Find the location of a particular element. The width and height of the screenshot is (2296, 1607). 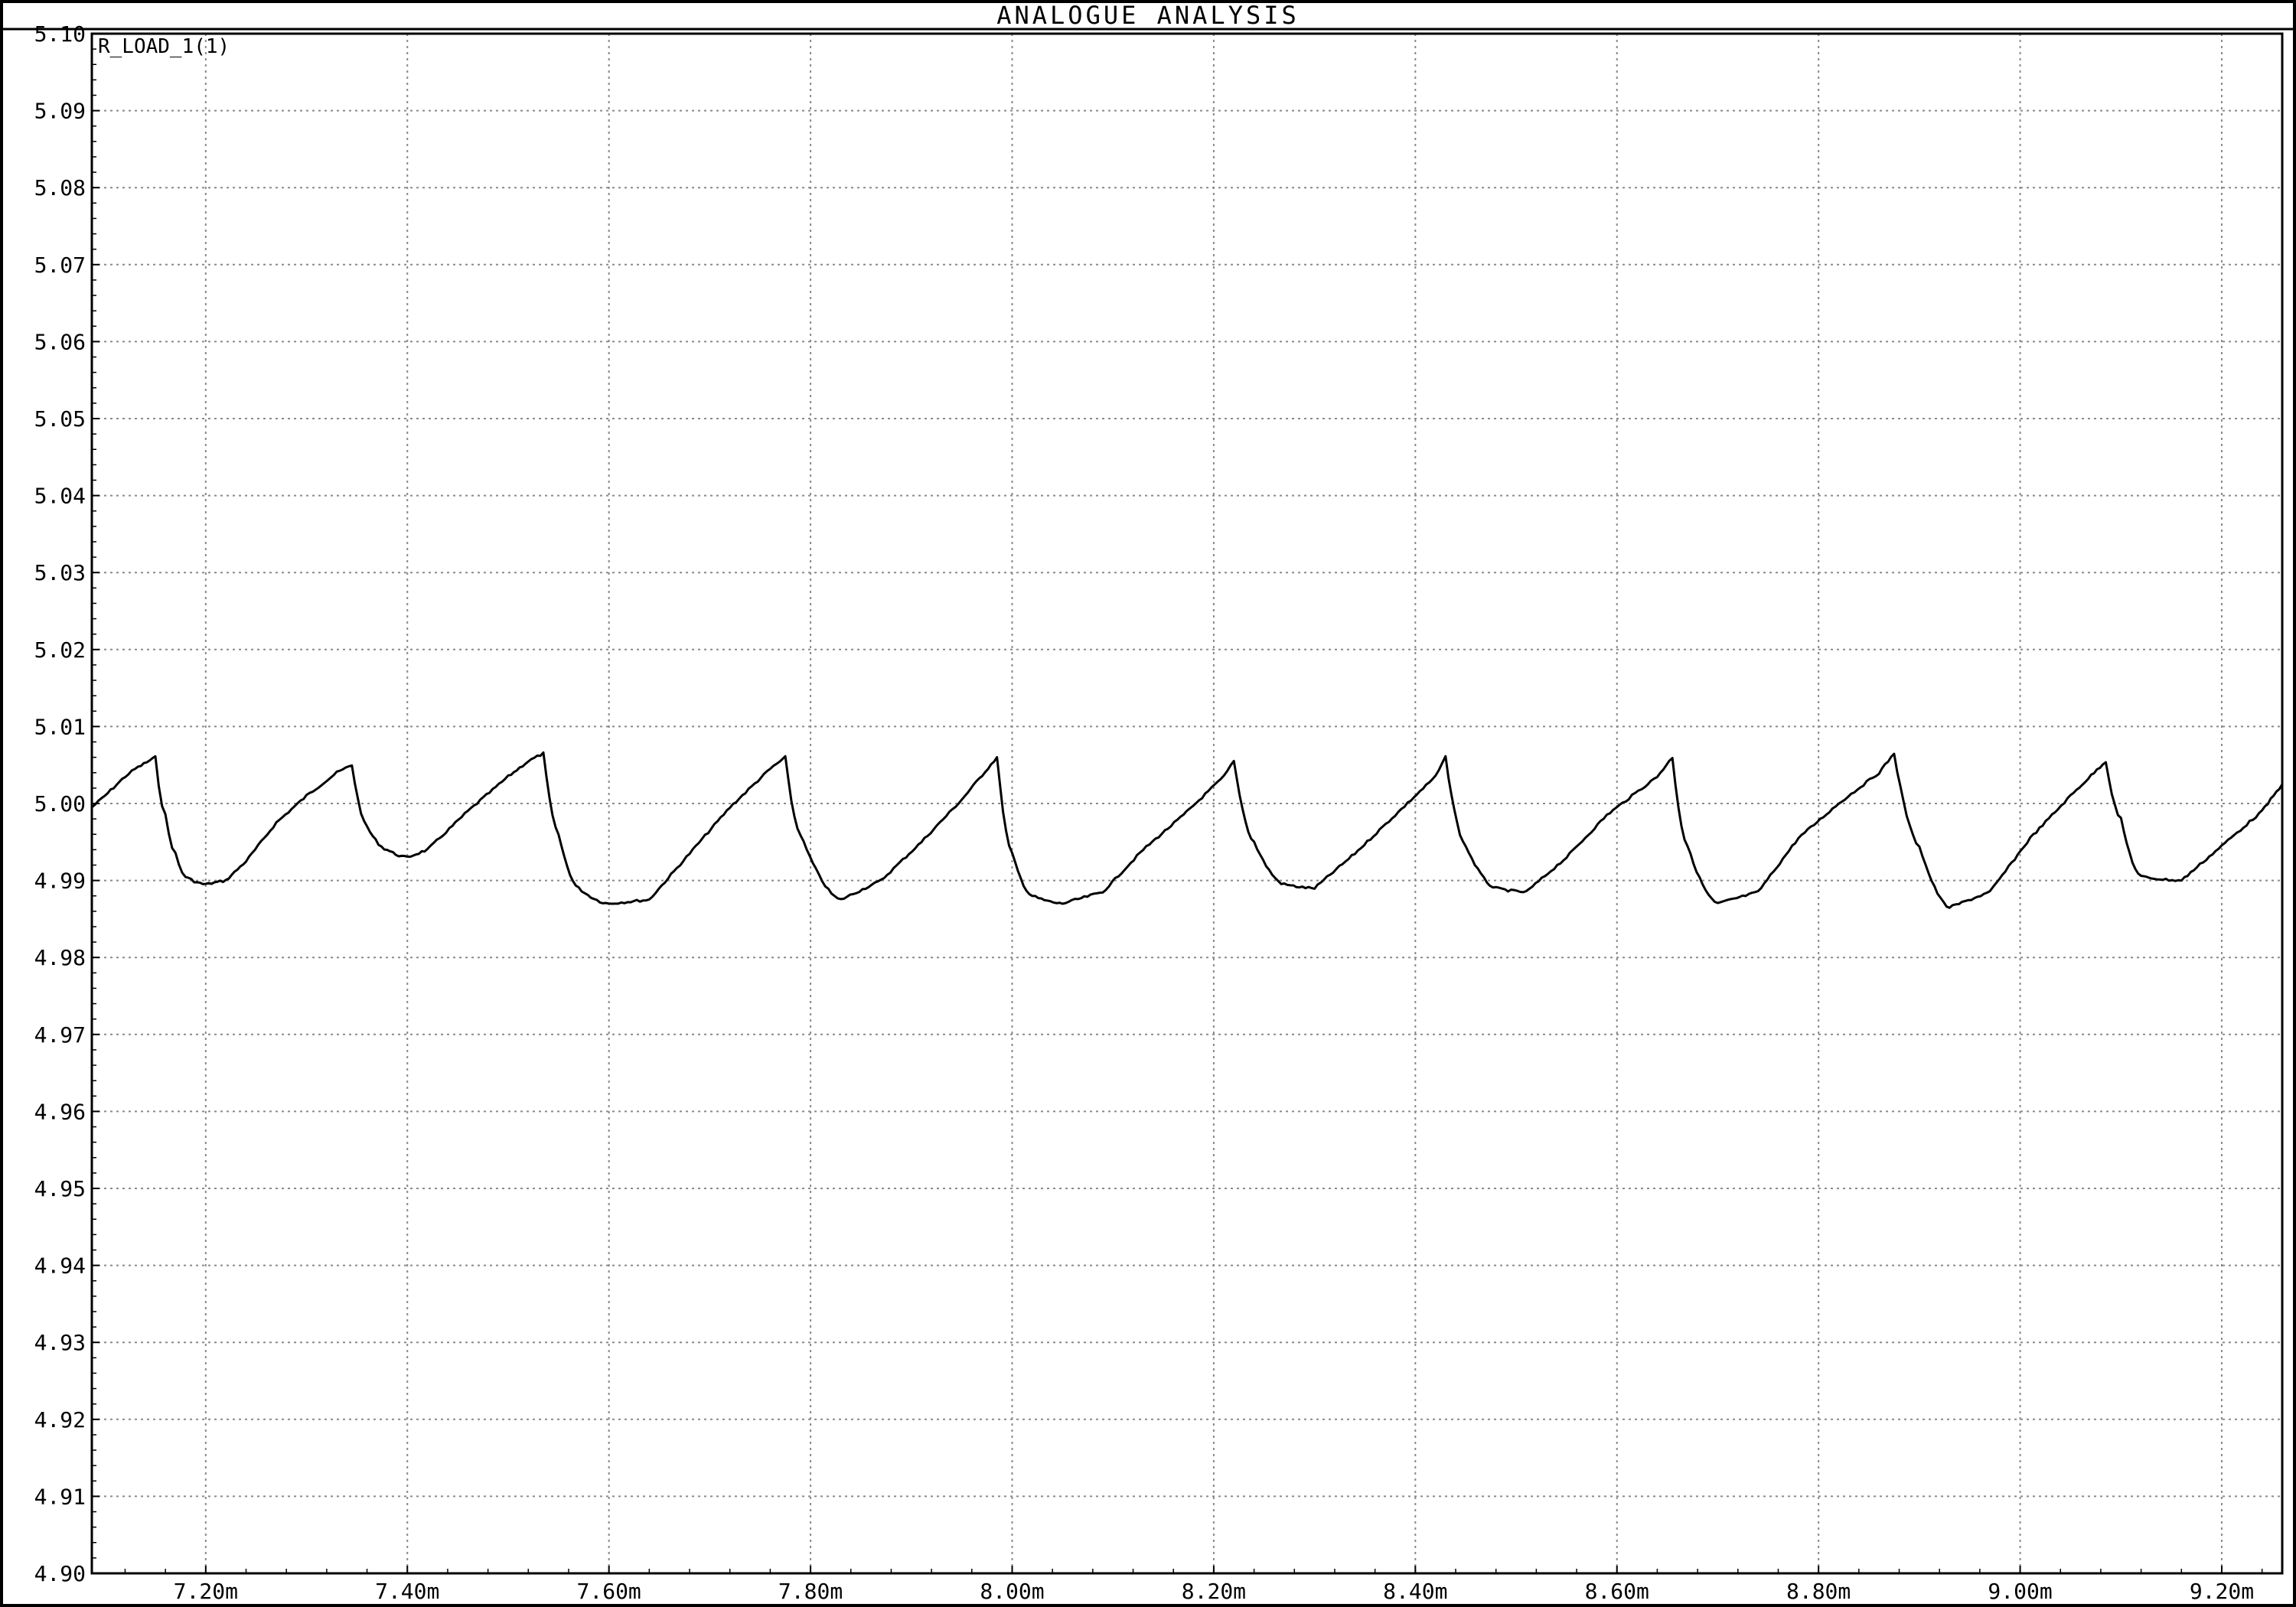

y-tick-label: 5.04 is located at coordinates (60, 497).